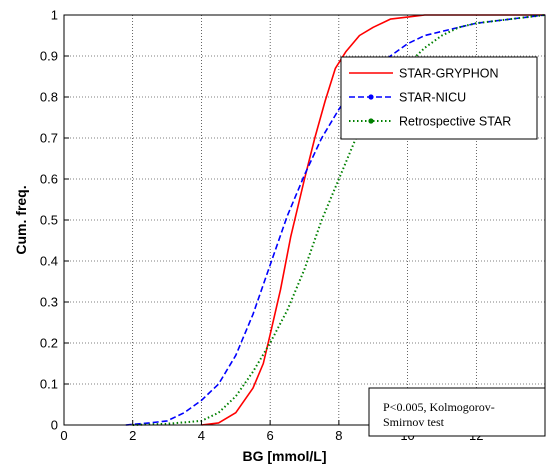  Describe the element at coordinates (49, 261) in the screenshot. I see `y-tick-label: 0.4` at that location.